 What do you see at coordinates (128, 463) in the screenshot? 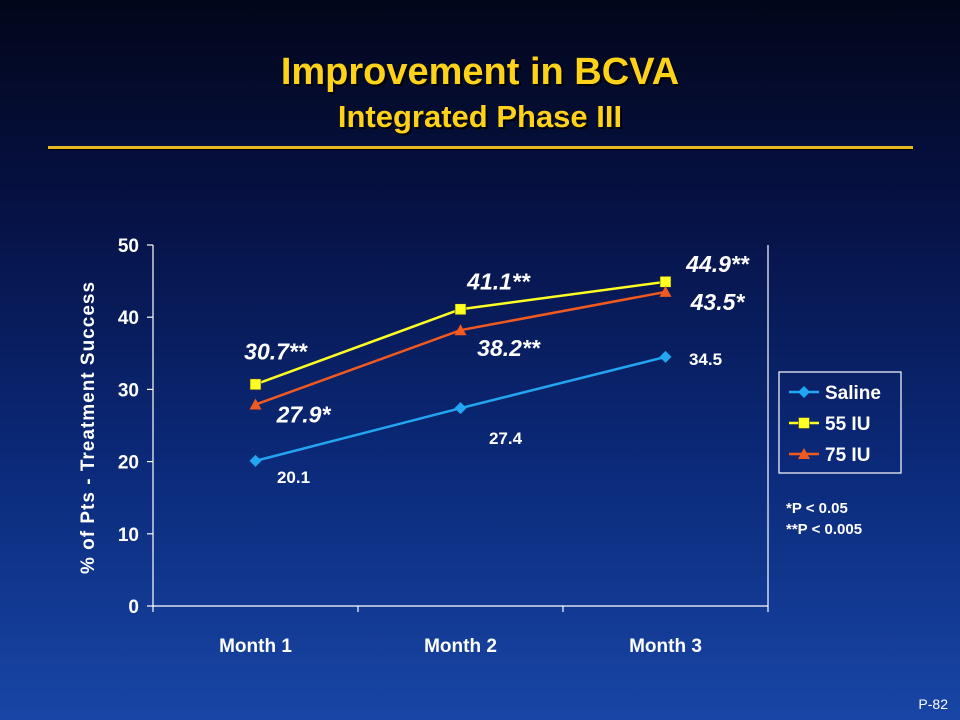
I see `y-tick-label: 20` at bounding box center [128, 463].